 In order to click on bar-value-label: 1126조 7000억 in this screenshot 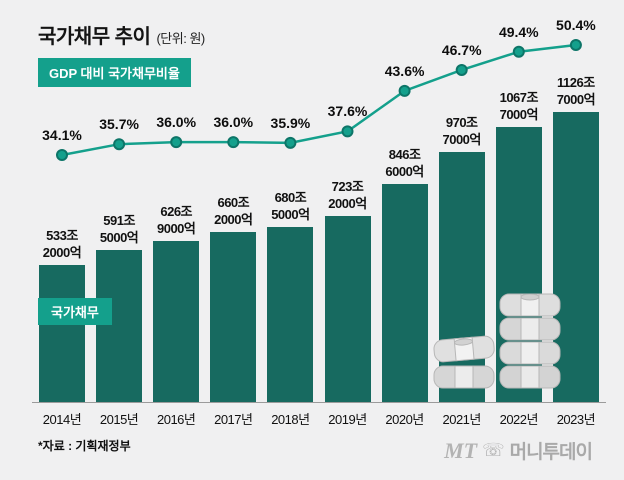, I will do `click(576, 91)`.